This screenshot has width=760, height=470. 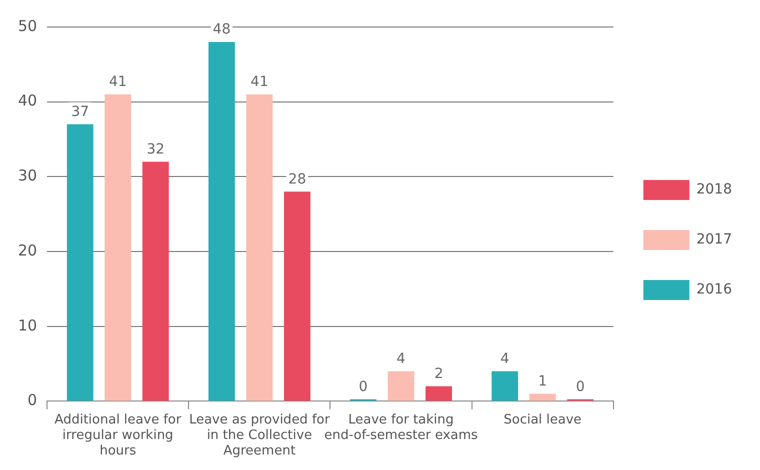 What do you see at coordinates (33, 400) in the screenshot?
I see `y-tick-label: 0` at bounding box center [33, 400].